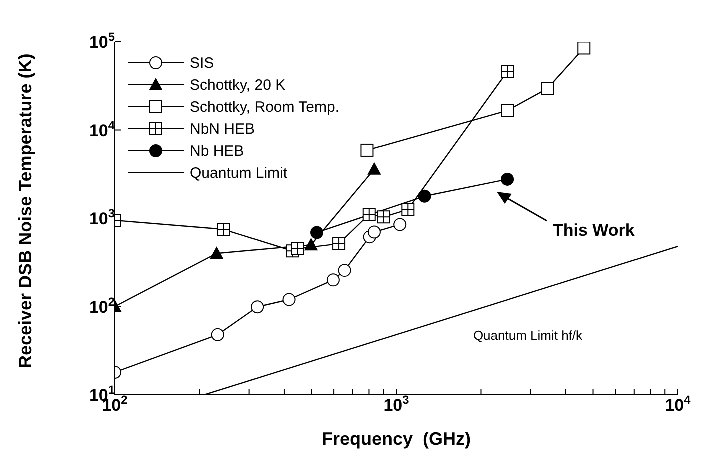 Image resolution: width=703 pixels, height=462 pixels. What do you see at coordinates (223, 129) in the screenshot?
I see `legend-label: NbN HEB` at bounding box center [223, 129].